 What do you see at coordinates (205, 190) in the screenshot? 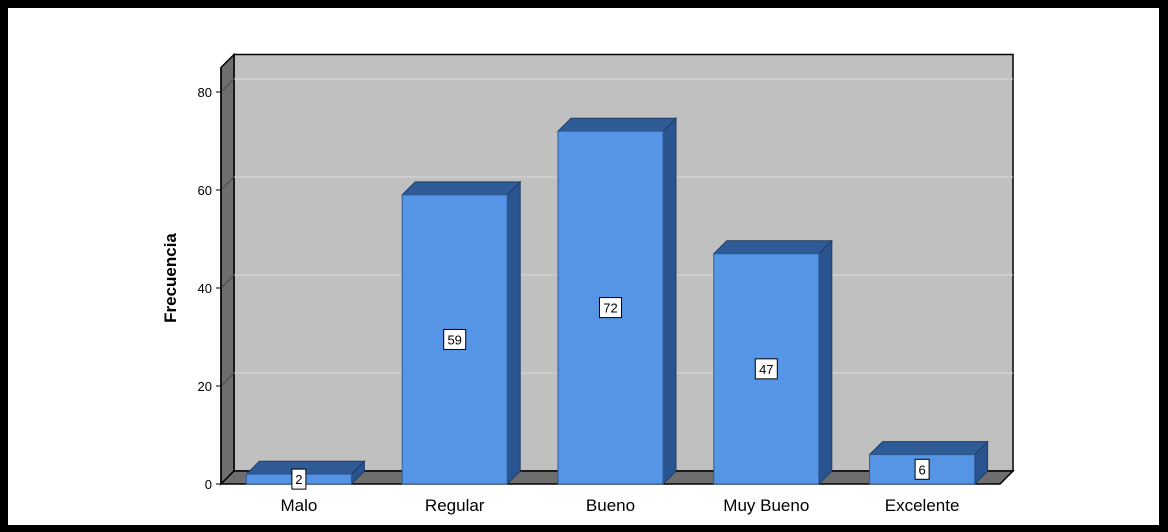
I see `y-tick-label: 60` at bounding box center [205, 190].